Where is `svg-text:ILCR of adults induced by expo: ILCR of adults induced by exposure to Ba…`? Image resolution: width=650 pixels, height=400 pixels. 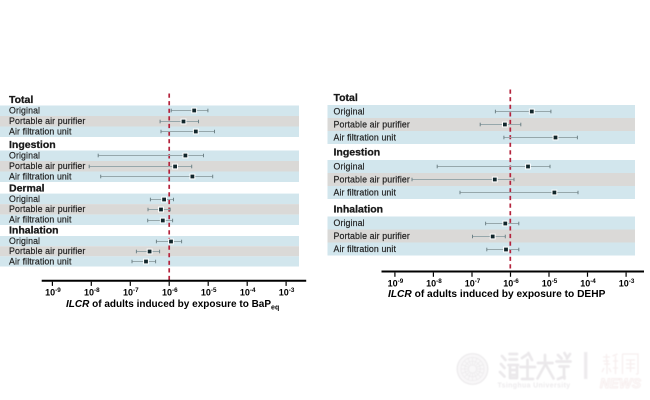
svg-text:ILCR of adults induced by expo: ILCR of adults induced by exposure to Ba… is located at coordinates (172, 305).